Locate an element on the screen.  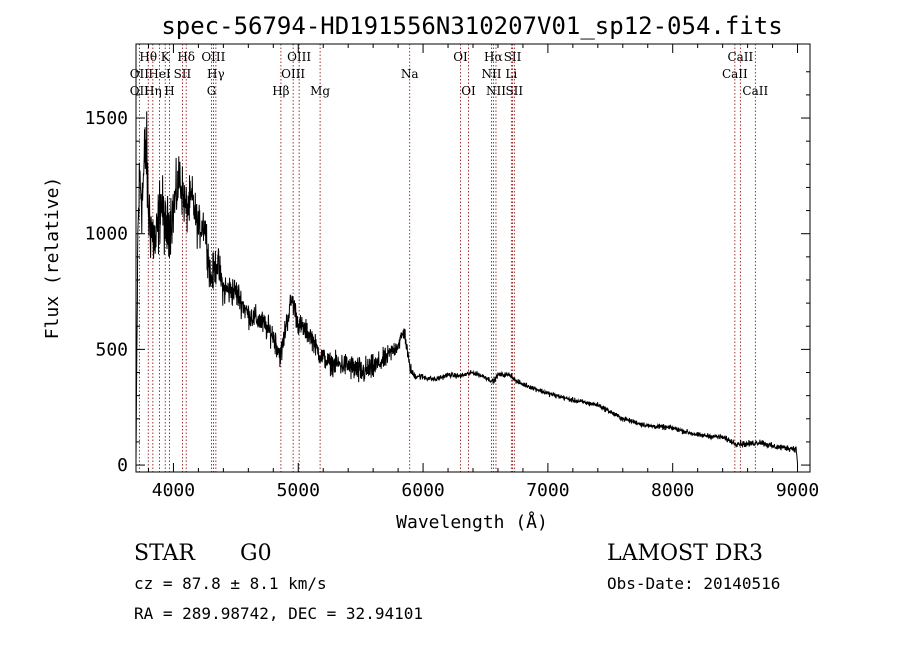
object-class: STAR is located at coordinates (165, 553).